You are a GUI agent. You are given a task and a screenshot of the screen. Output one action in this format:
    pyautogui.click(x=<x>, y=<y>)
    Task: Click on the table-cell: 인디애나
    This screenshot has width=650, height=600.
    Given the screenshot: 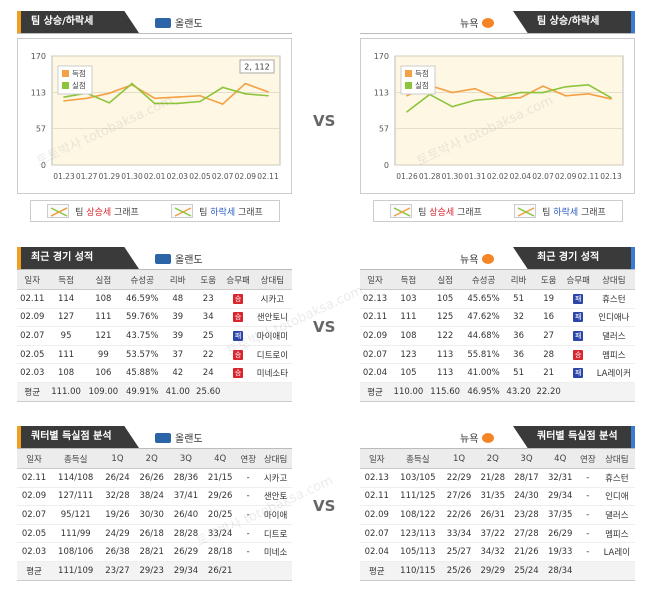 What is the action you would take?
    pyautogui.click(x=613, y=318)
    